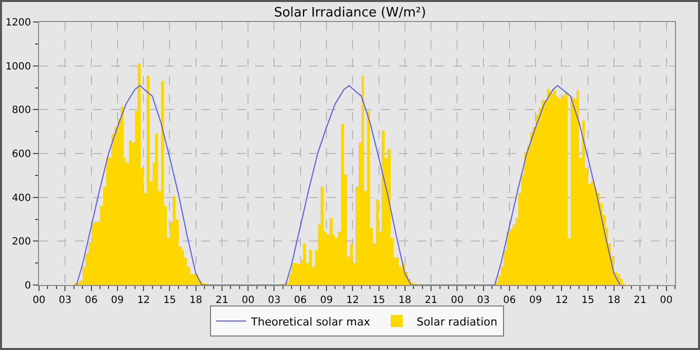  Describe the element at coordinates (21, 110) in the screenshot. I see `y-tick-label: 800` at that location.